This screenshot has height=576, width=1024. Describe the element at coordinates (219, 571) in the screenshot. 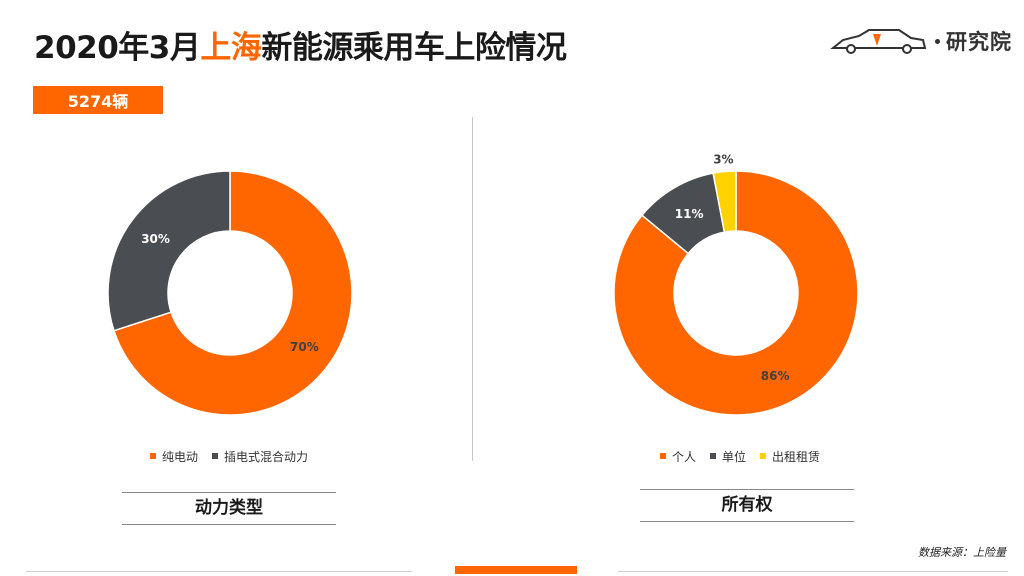

I see `footer-line-left` at that location.